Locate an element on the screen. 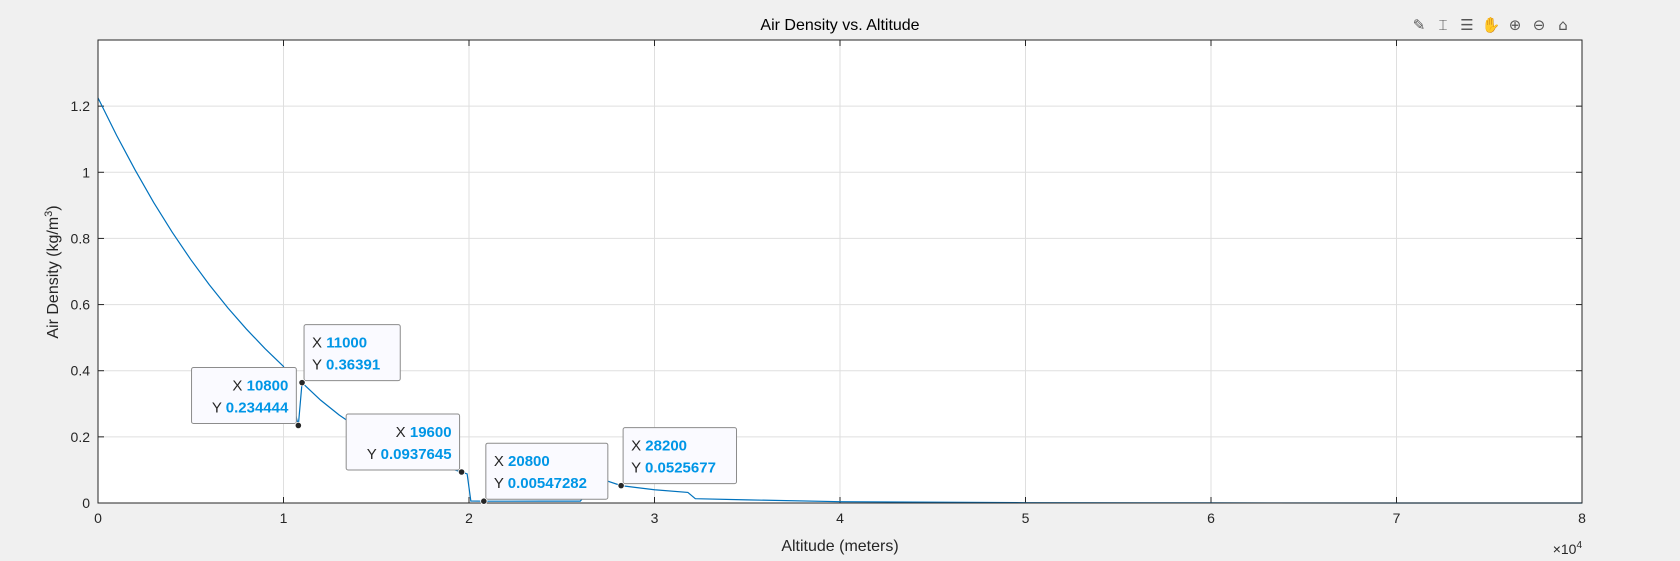 This screenshot has width=1680, height=561. x-axis-label: Altitude (meters) is located at coordinates (839, 546).